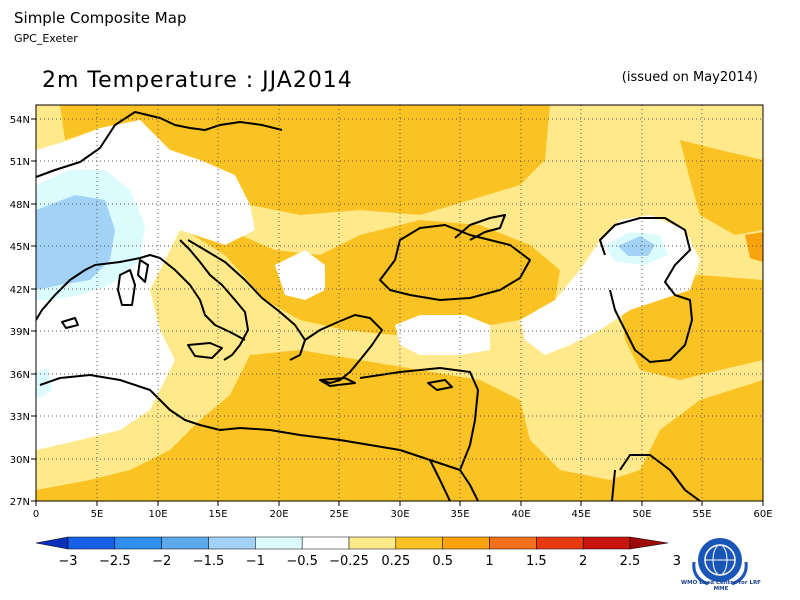 Image resolution: width=800 pixels, height=600 pixels. What do you see at coordinates (46, 38) in the screenshot?
I see `centre-name: GPC_Exeter` at bounding box center [46, 38].